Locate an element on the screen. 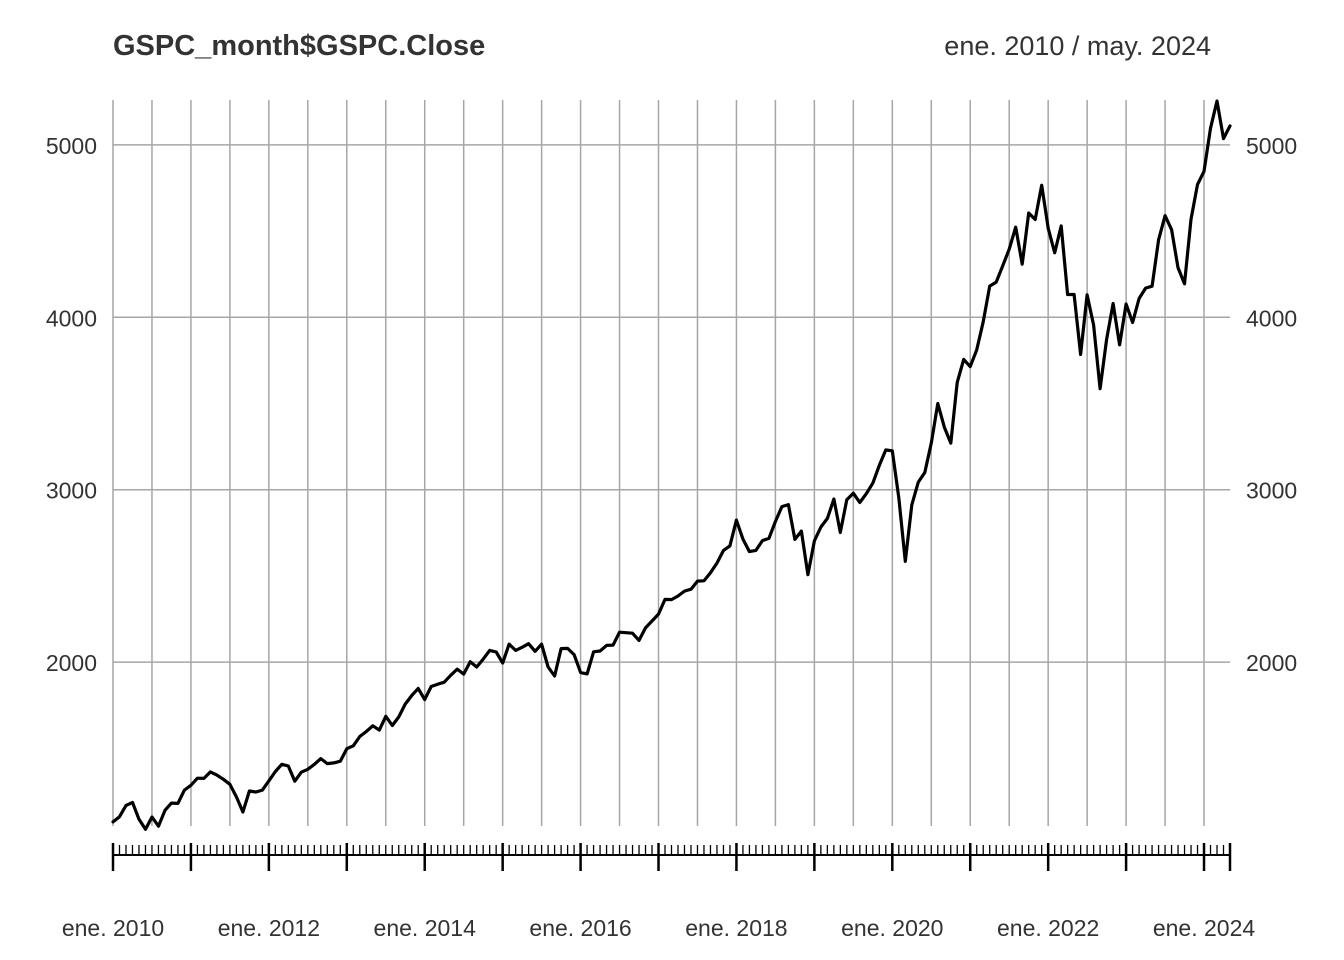 The height and width of the screenshot is (960, 1344). x-tick-label: ene. 2014 is located at coordinates (425, 928).